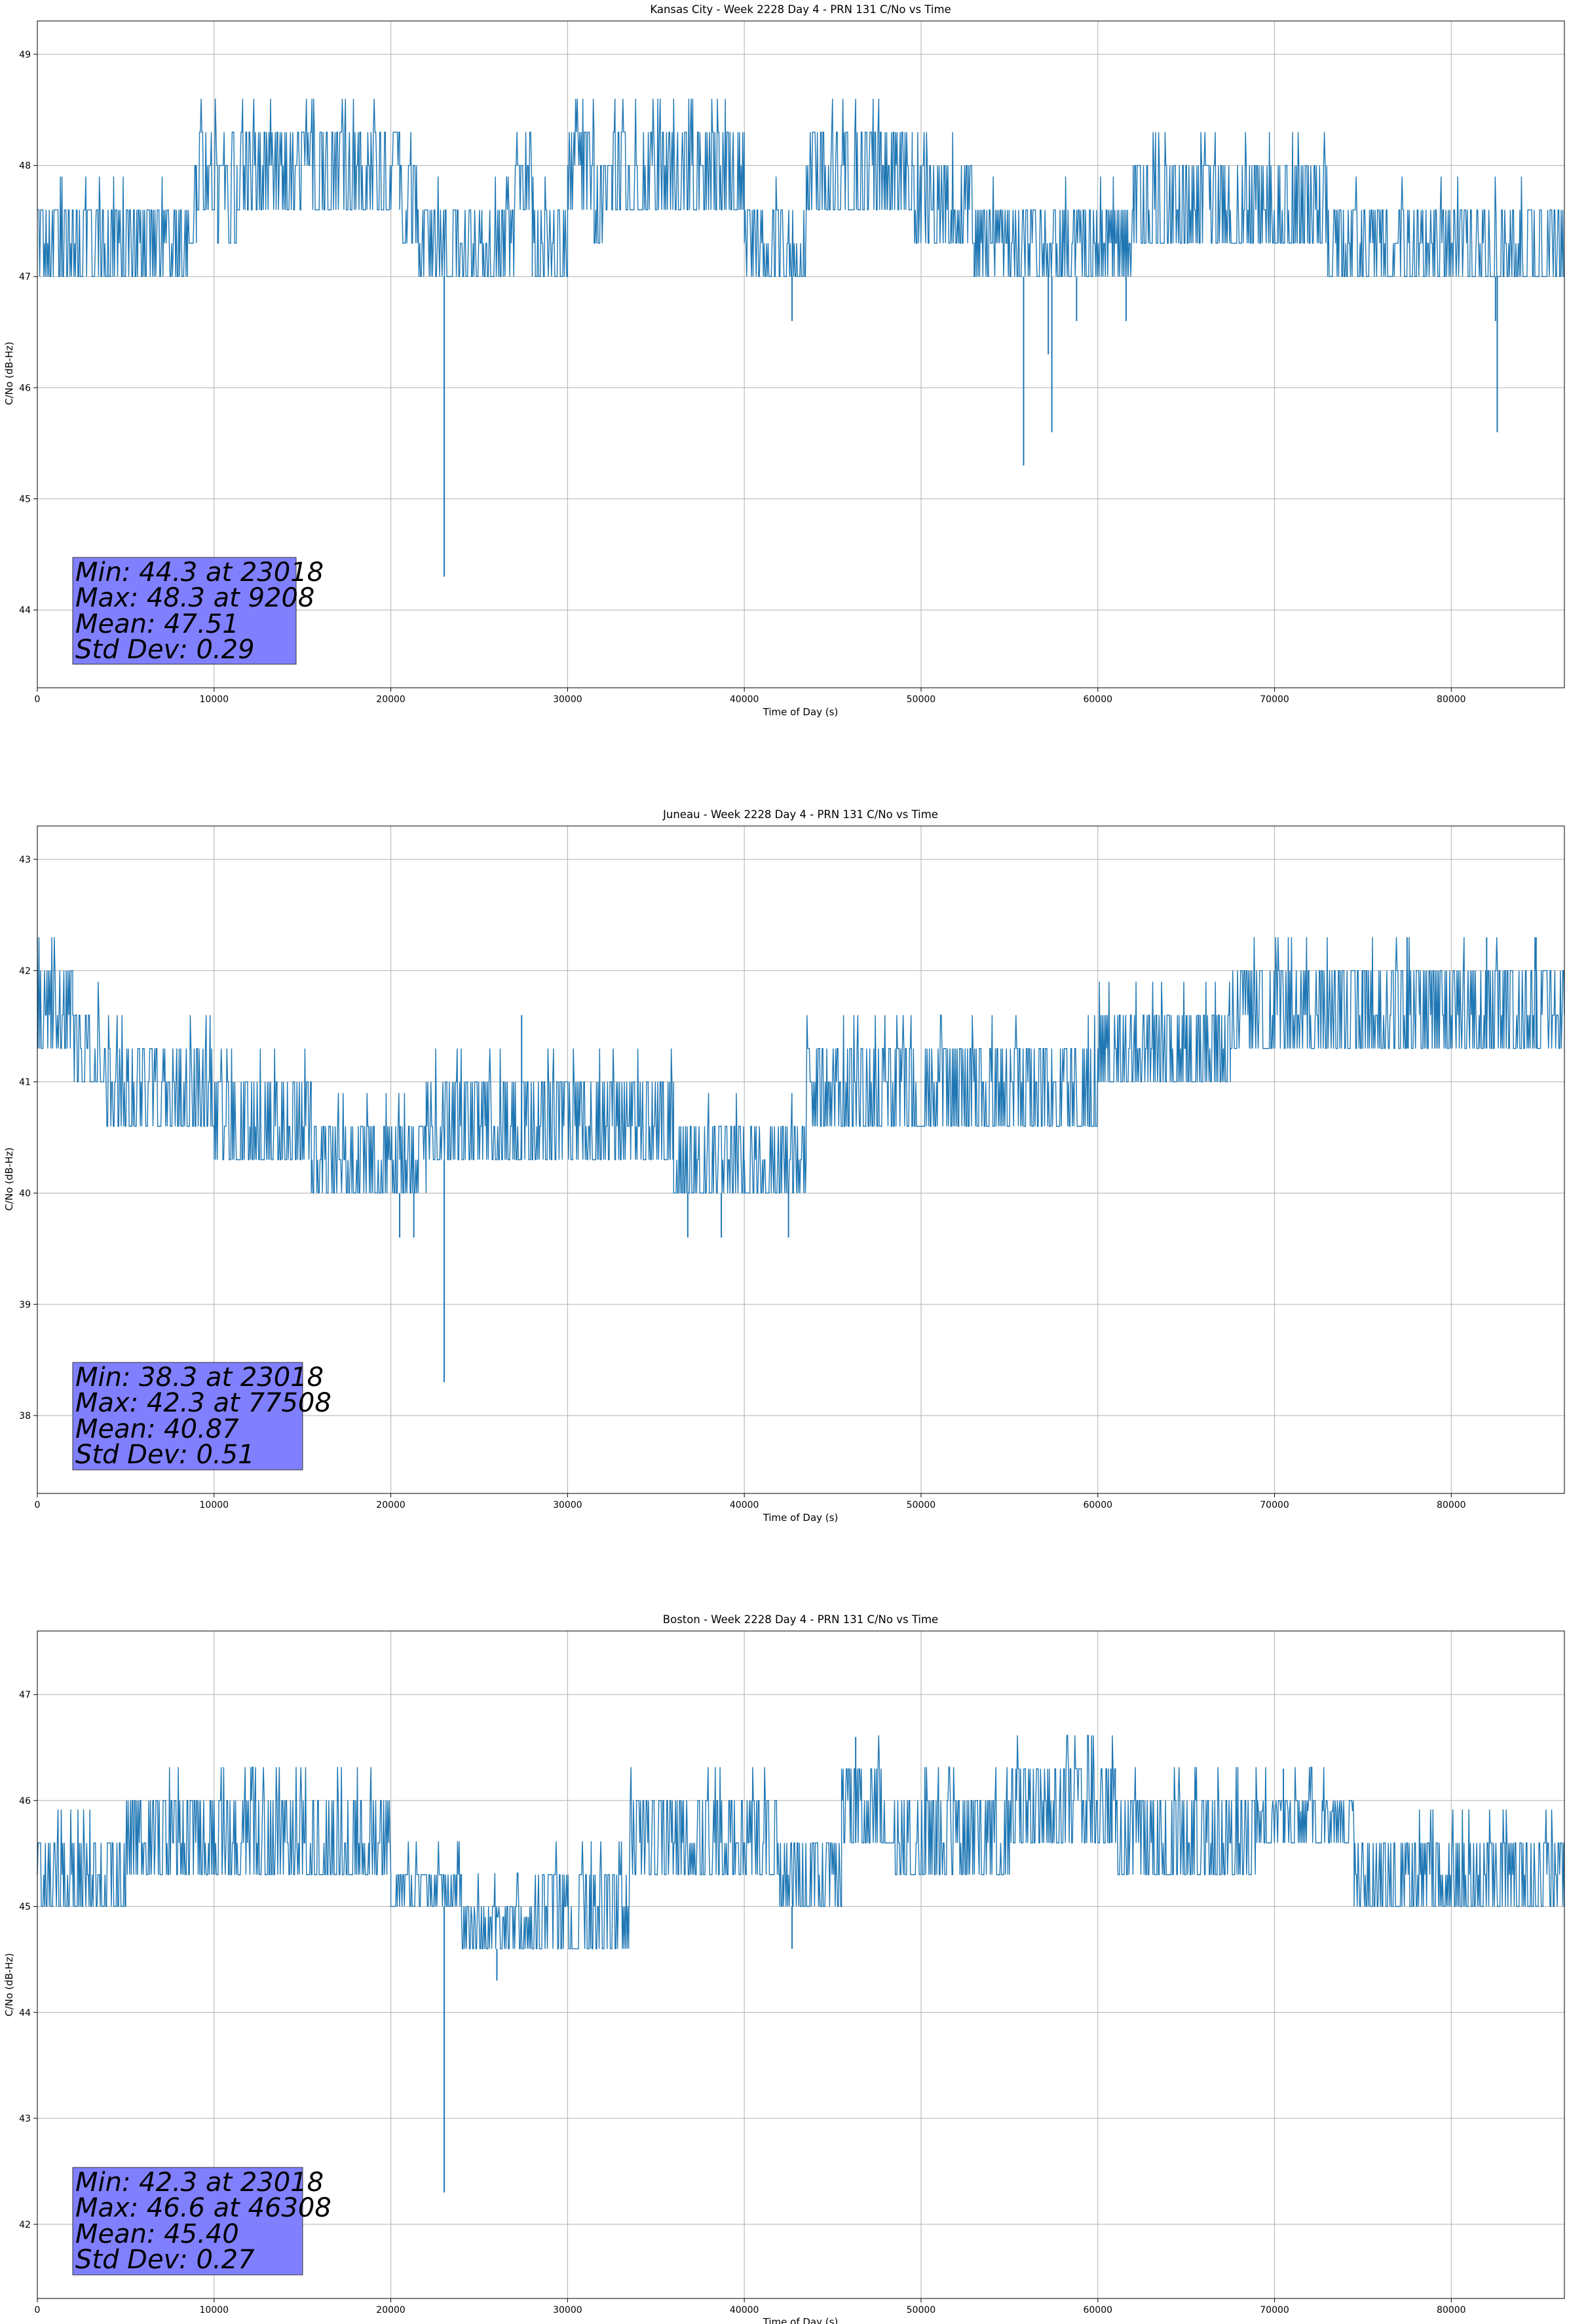 Image resolution: width=1569 pixels, height=2324 pixels. Describe the element at coordinates (203, 2208) in the screenshot. I see `stats-max: Max: 46.6 at 46308` at that location.